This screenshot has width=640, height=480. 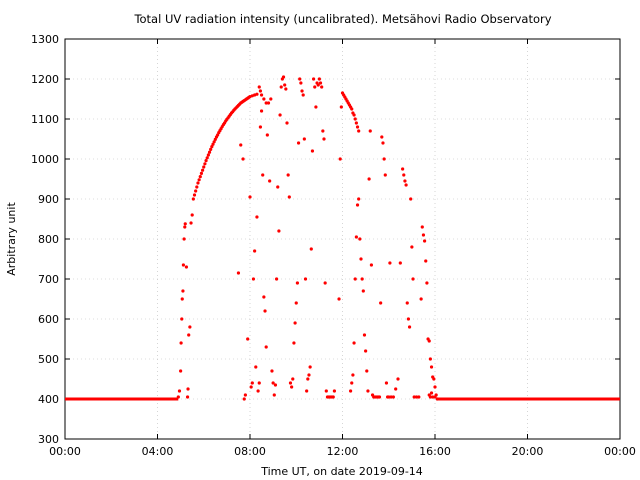 I want to click on y-tick-label: 1000, so click(x=45, y=159).